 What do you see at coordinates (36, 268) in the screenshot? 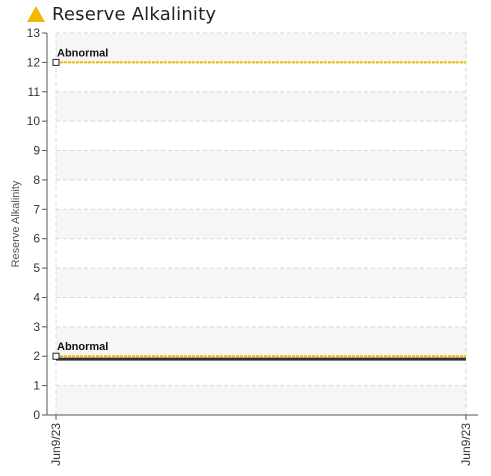
I see `y-tick-label: 5` at bounding box center [36, 268].